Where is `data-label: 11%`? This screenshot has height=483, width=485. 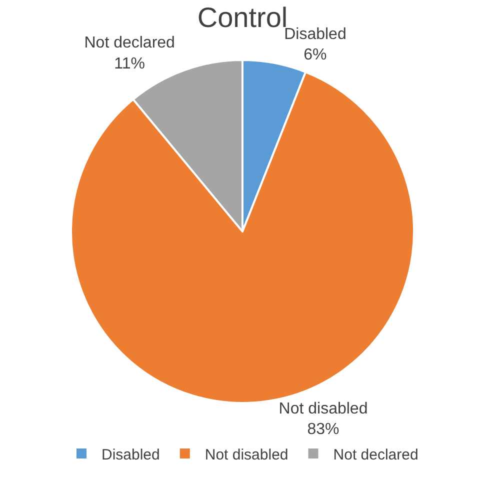
data-label: 11% is located at coordinates (130, 63).